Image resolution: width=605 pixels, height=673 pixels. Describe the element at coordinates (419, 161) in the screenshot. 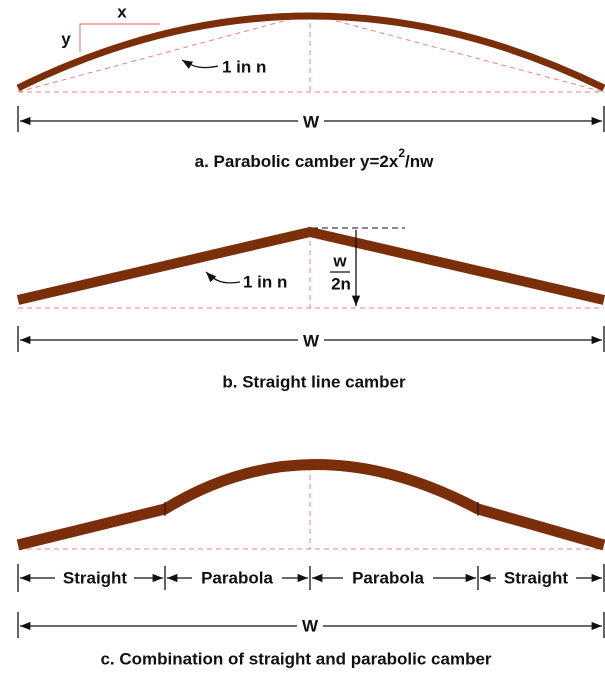

I see `caption-tail: /nw` at that location.